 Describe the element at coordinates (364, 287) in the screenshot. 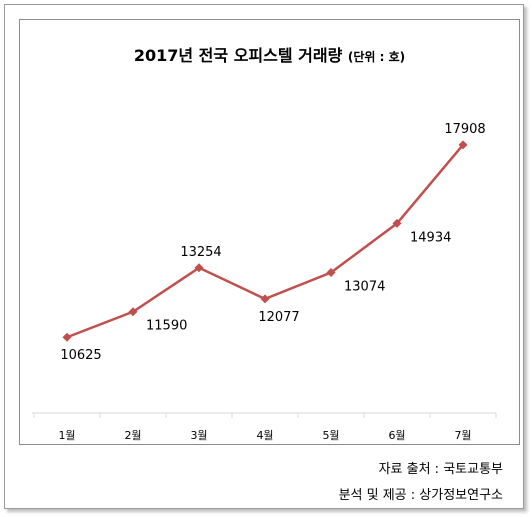

I see `data-label: 13074` at that location.